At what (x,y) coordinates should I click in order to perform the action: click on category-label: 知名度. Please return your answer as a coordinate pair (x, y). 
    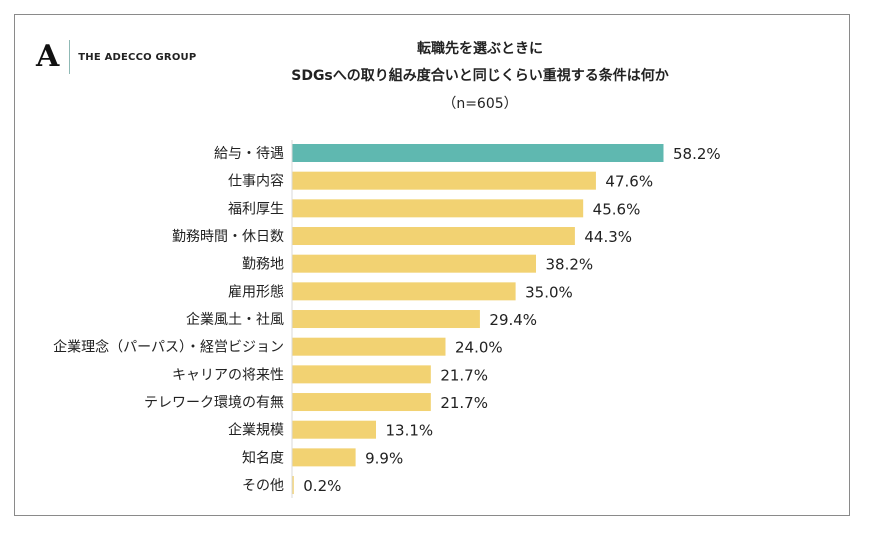
    Looking at the image, I should click on (263, 457).